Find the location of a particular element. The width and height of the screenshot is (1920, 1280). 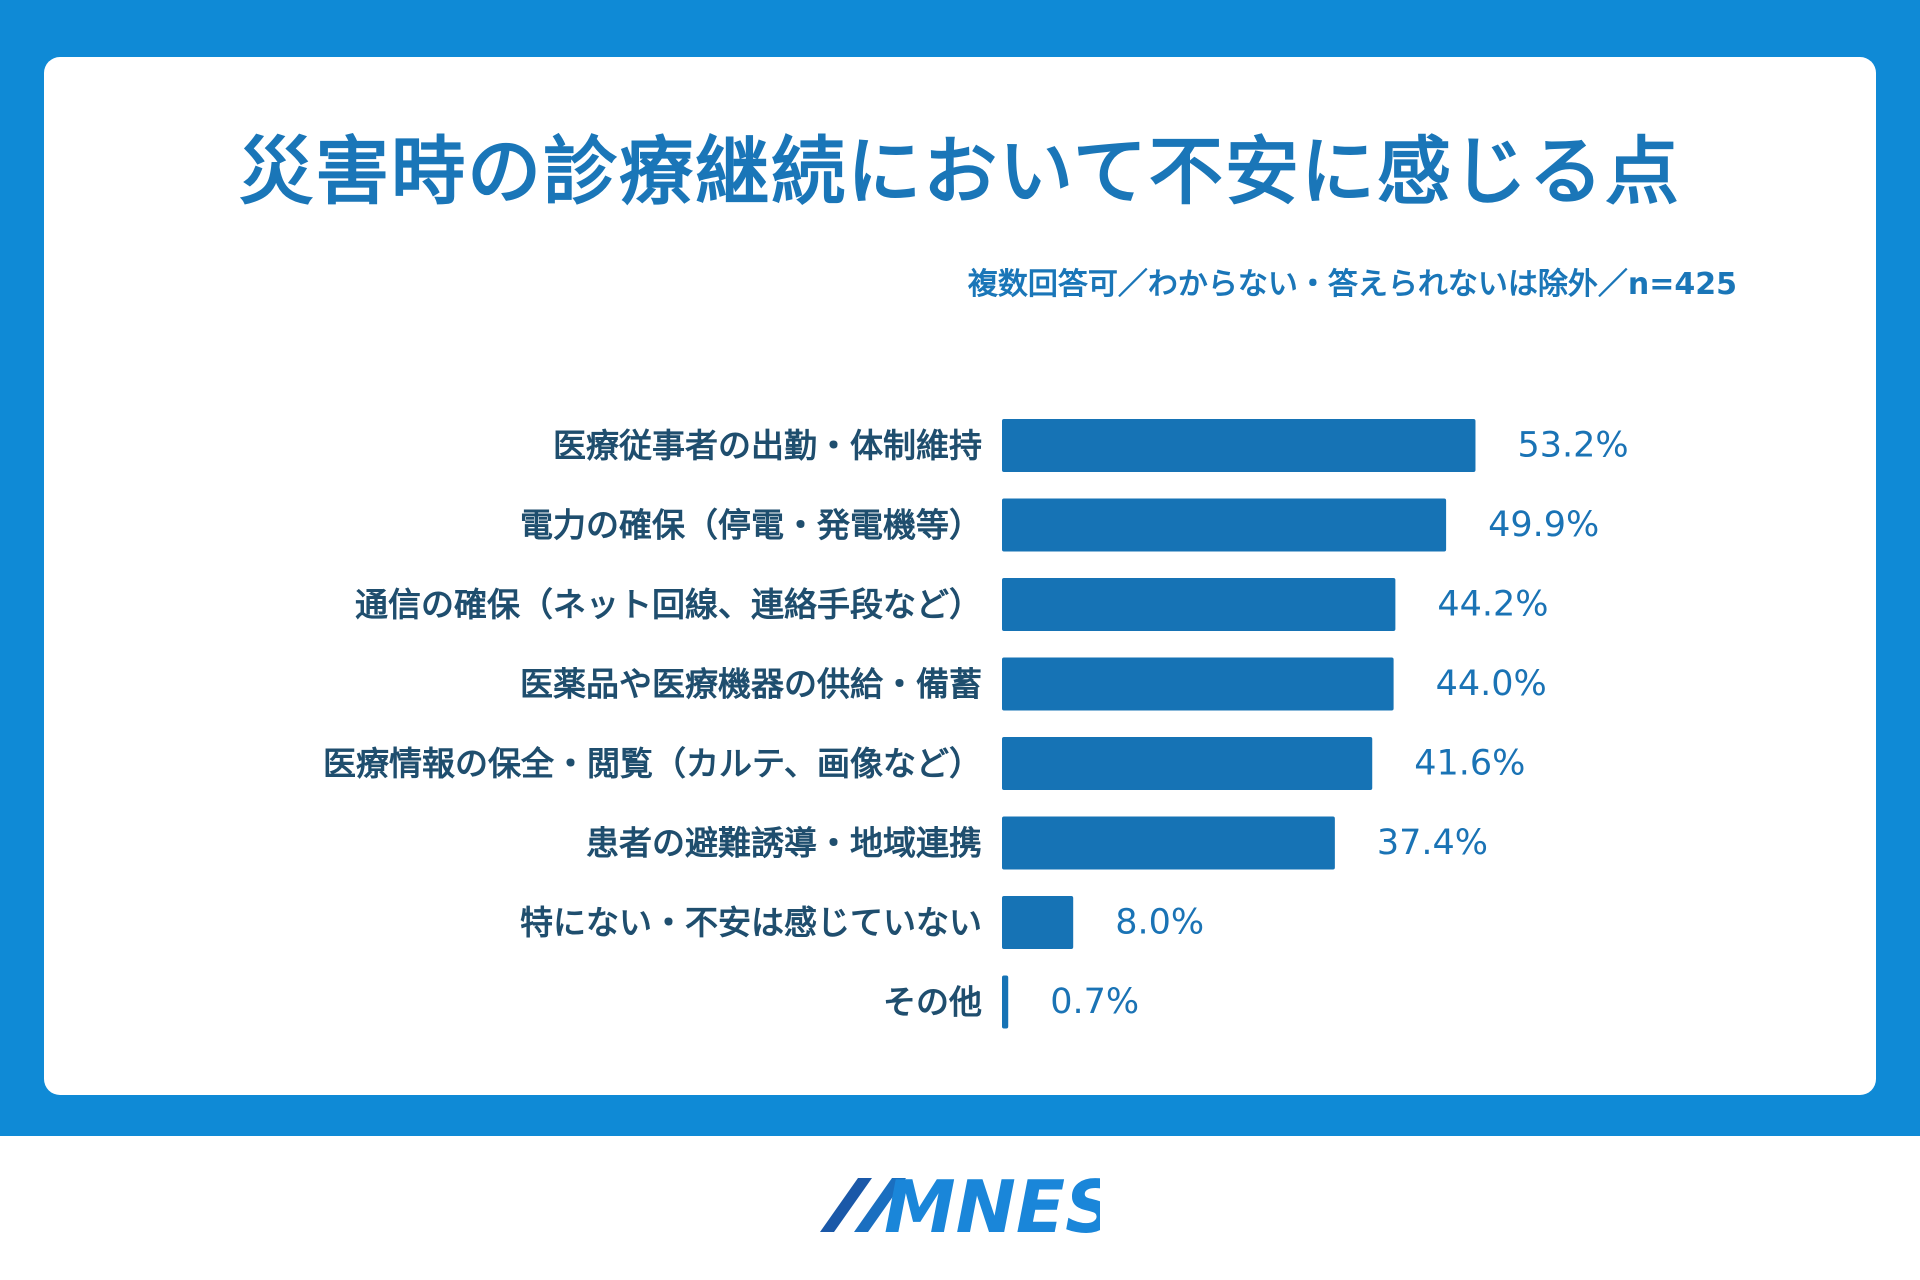

chart-subtitle: 複数回答可／わからない・答えられないは除外／n=425 is located at coordinates (1352, 284).